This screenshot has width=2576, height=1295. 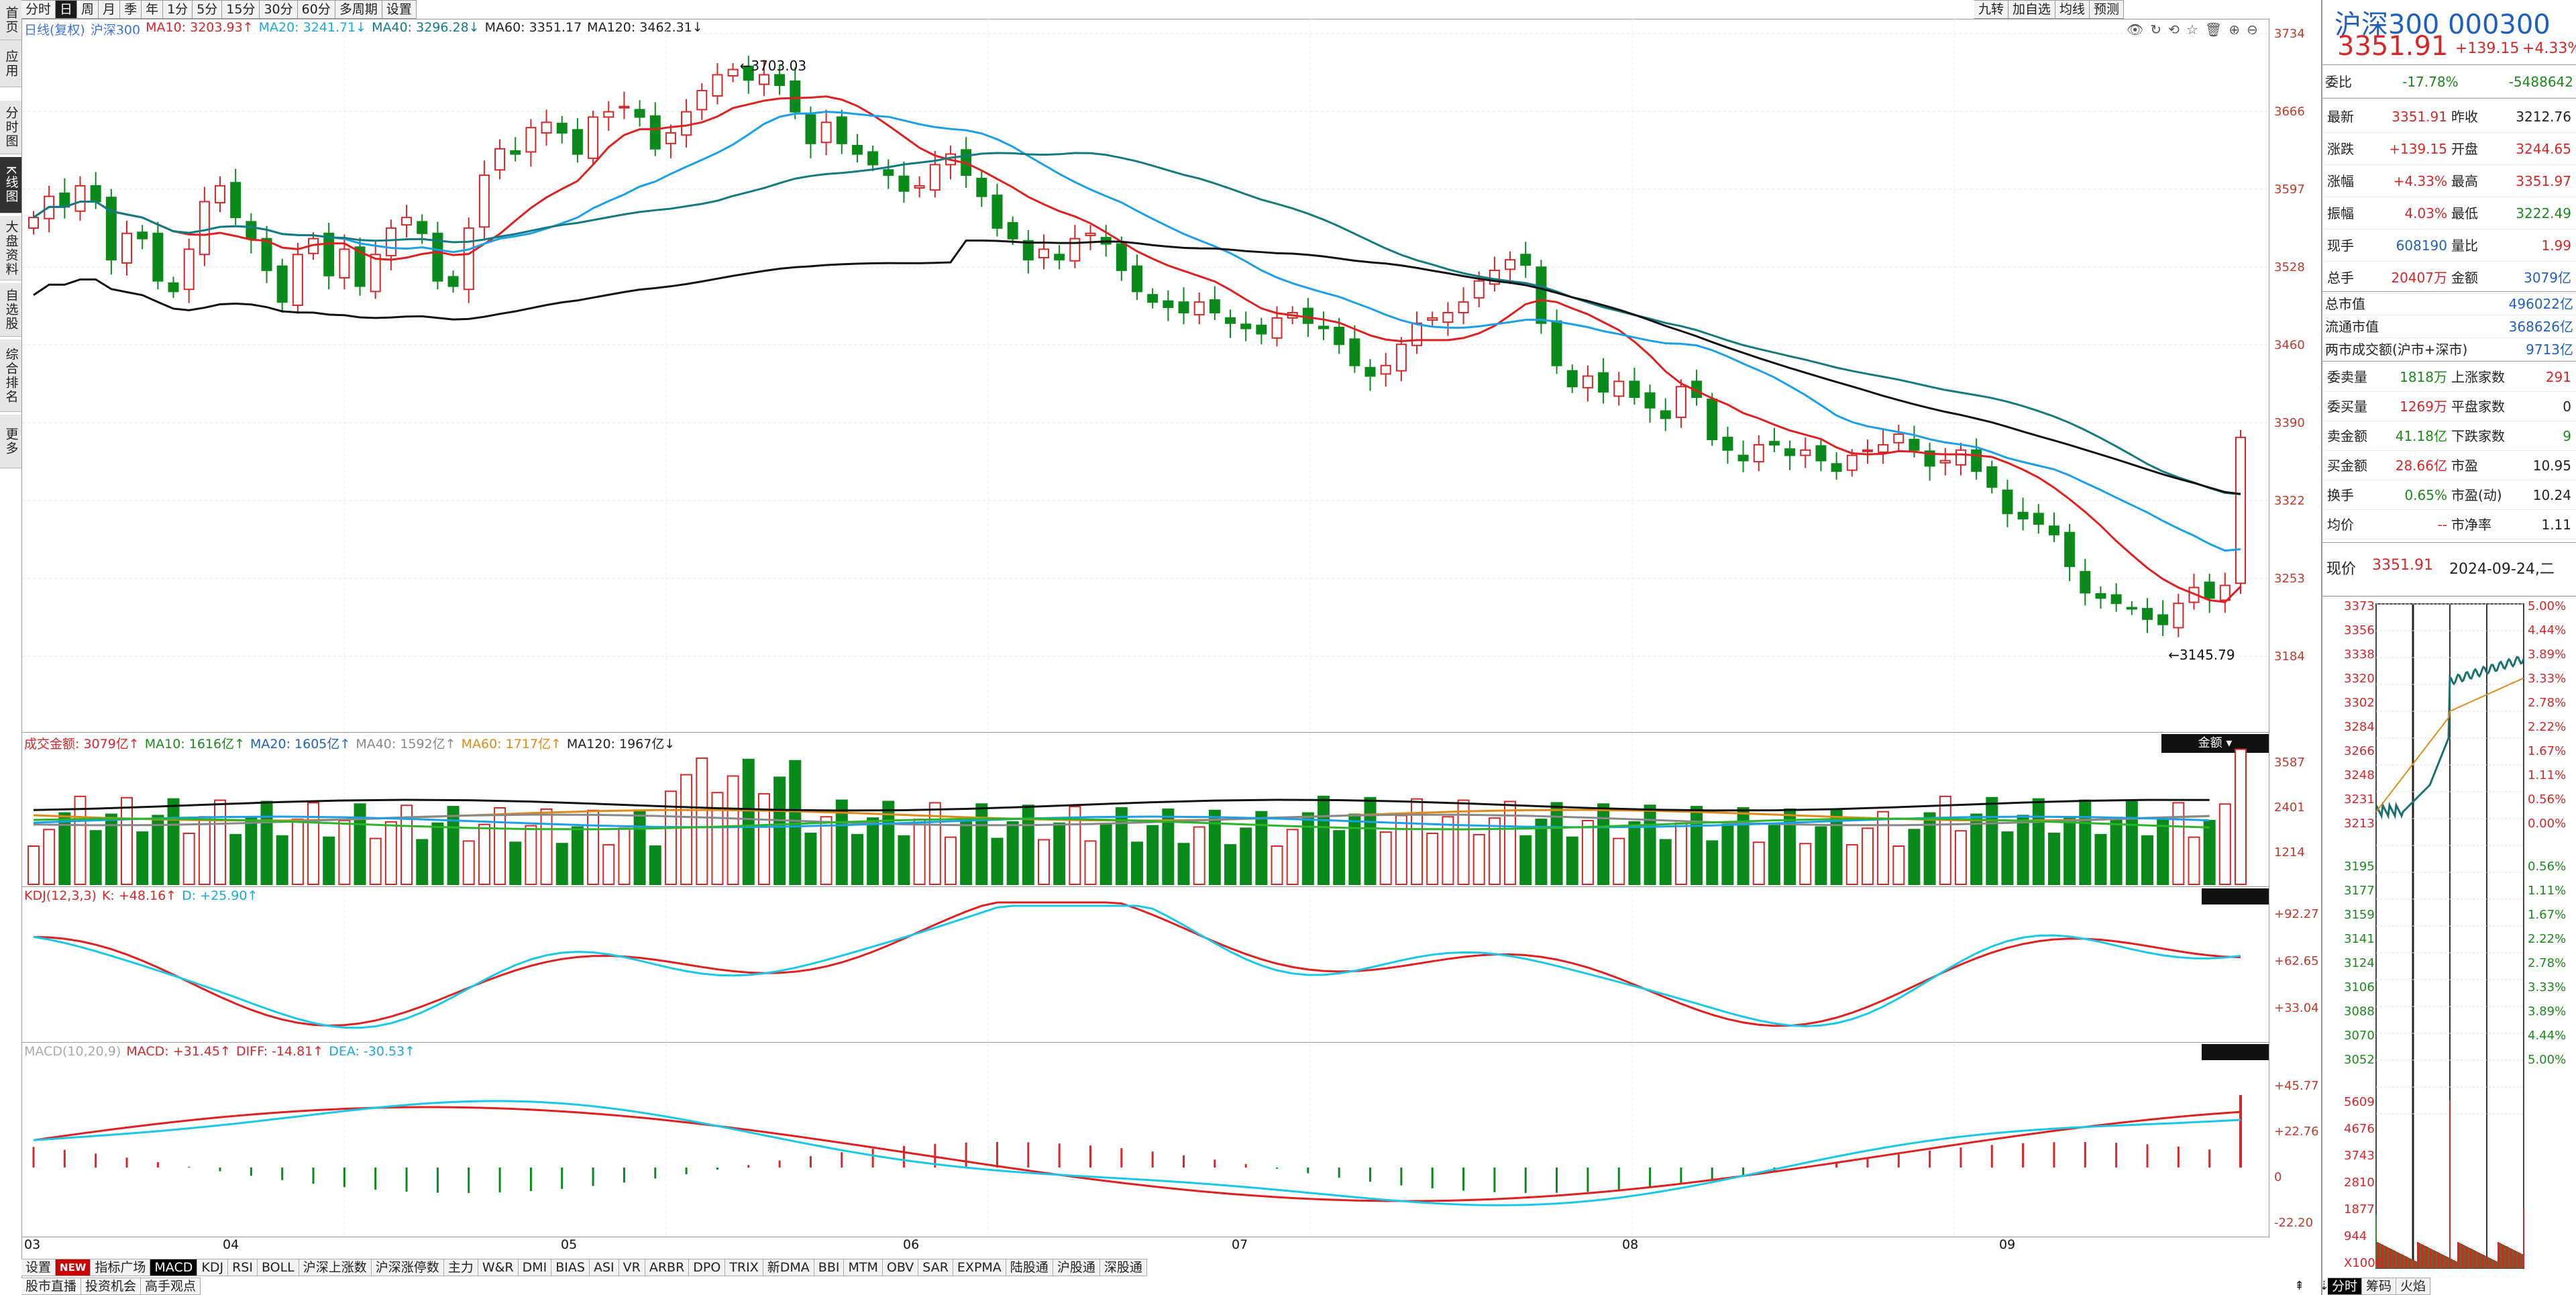 I want to click on macd-selector, so click(x=2235, y=1052).